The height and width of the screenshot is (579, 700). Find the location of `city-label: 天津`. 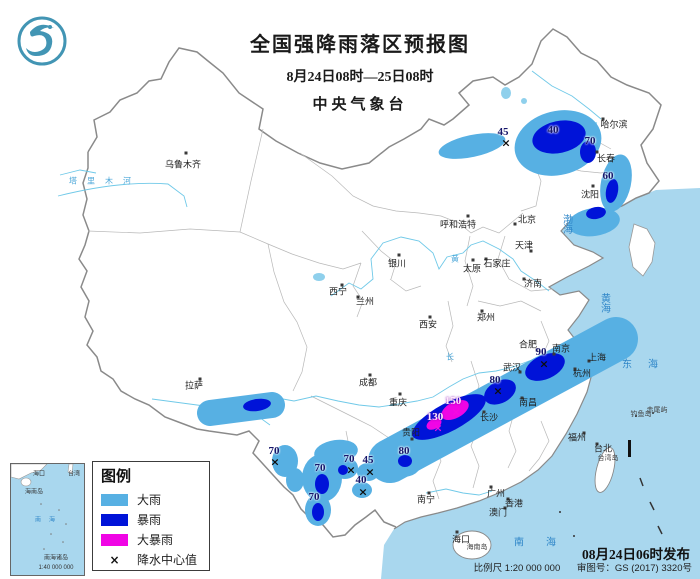

city-label: 天津 is located at coordinates (524, 245).